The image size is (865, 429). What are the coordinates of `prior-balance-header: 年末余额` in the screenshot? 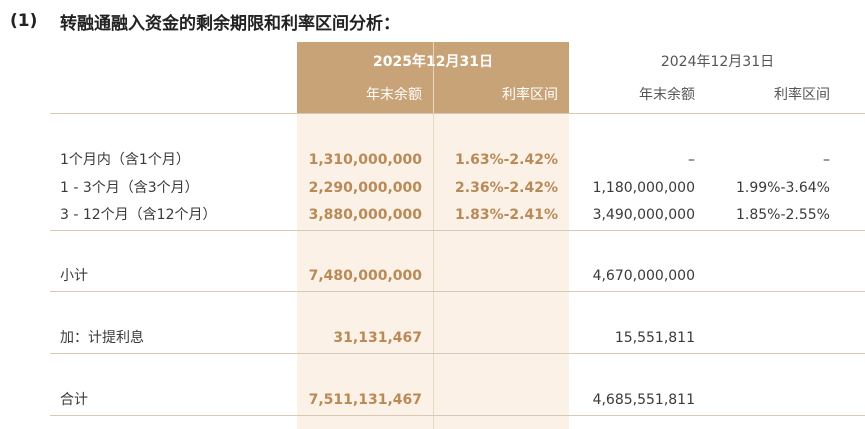 It's located at (667, 95).